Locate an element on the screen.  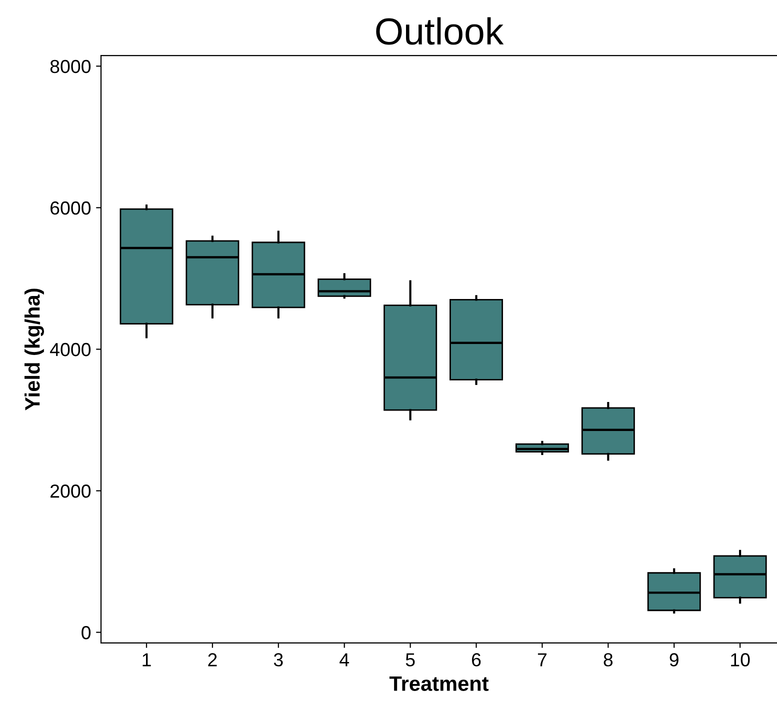
x-tick-label: 9 is located at coordinates (674, 659).